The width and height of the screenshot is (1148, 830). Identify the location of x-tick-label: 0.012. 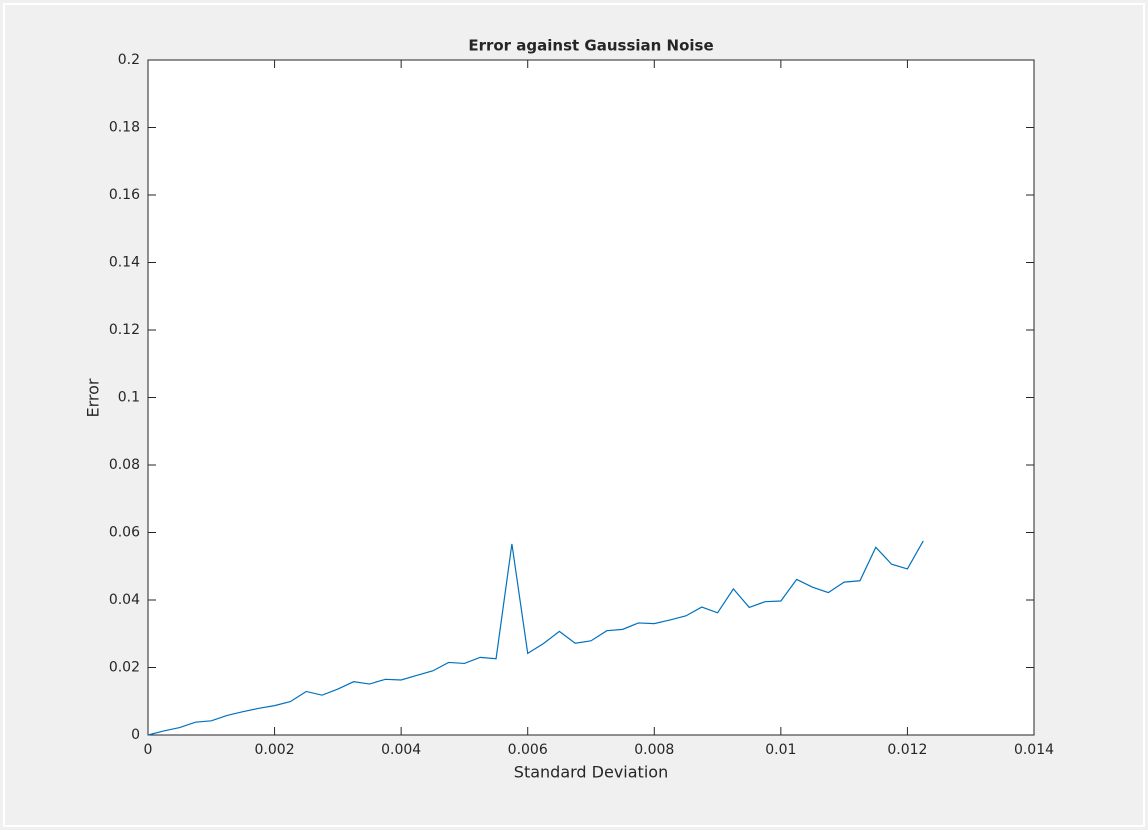
(907, 750).